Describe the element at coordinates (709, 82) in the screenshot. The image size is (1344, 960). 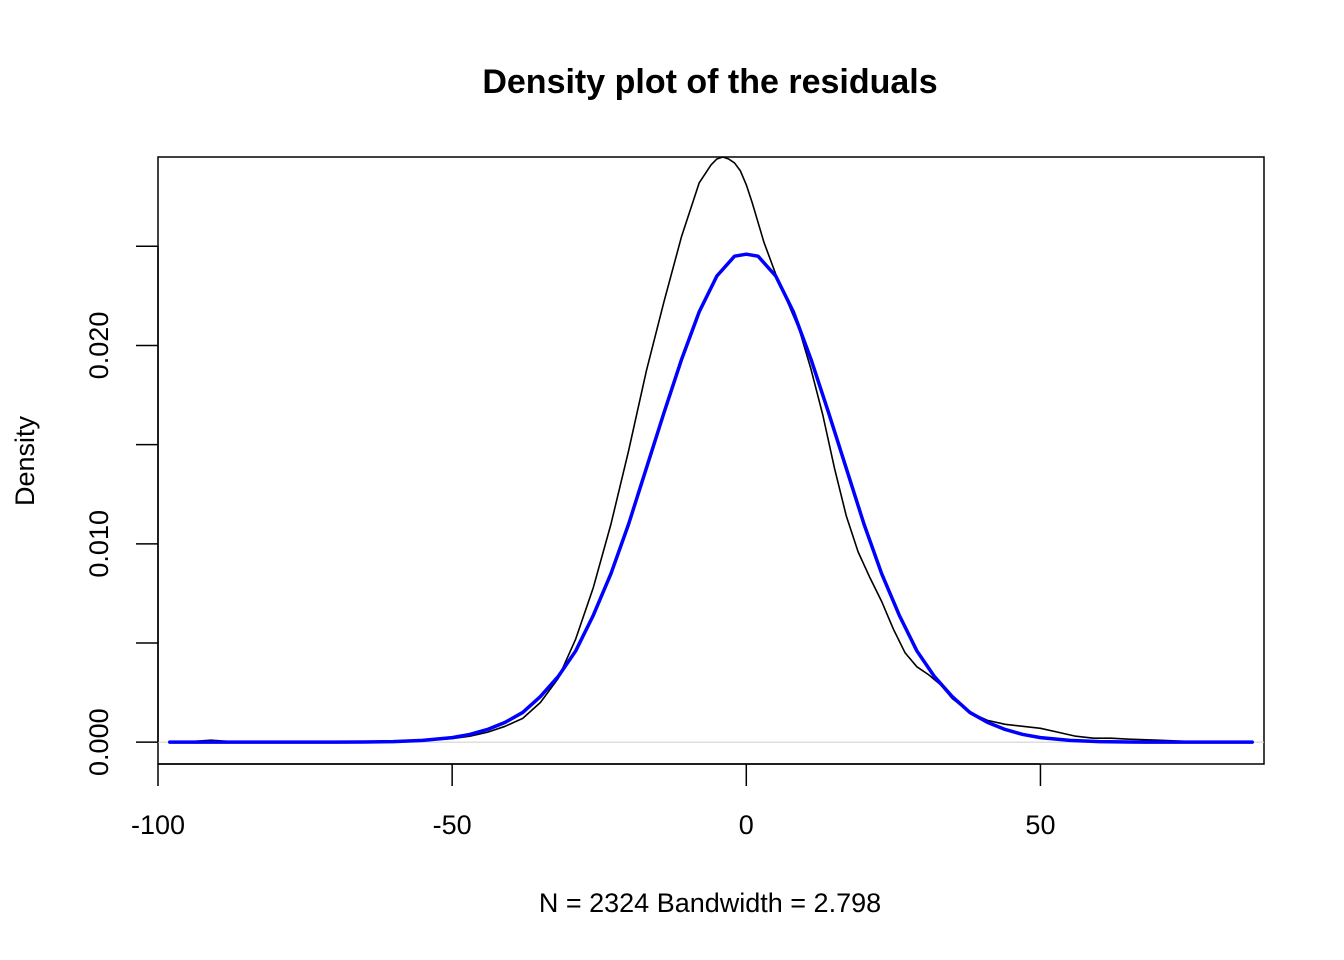
I see `chart-title: Density plot of the residuals` at that location.